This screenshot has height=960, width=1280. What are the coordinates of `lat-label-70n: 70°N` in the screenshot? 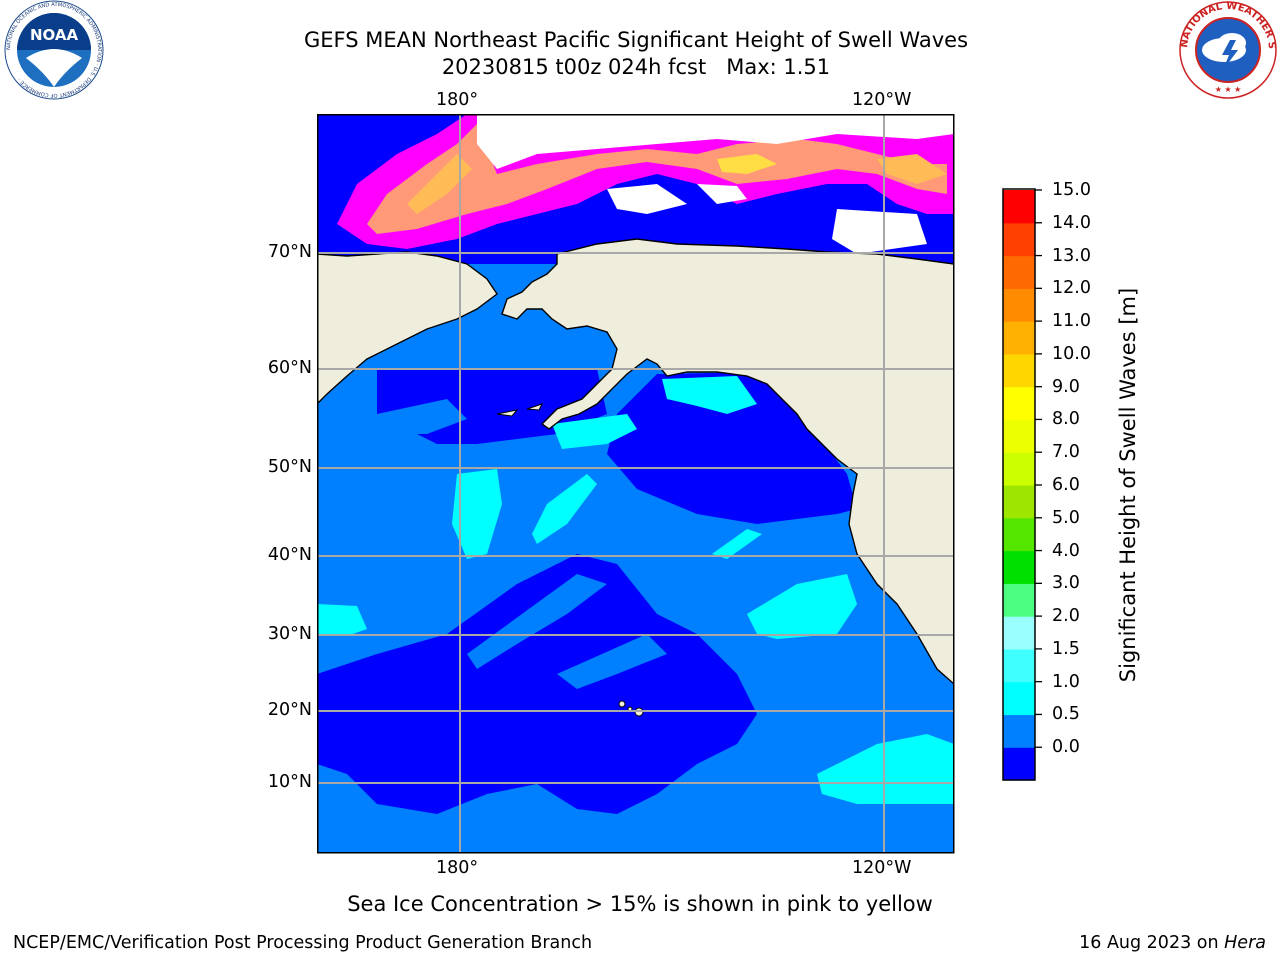 It's located at (289, 252).